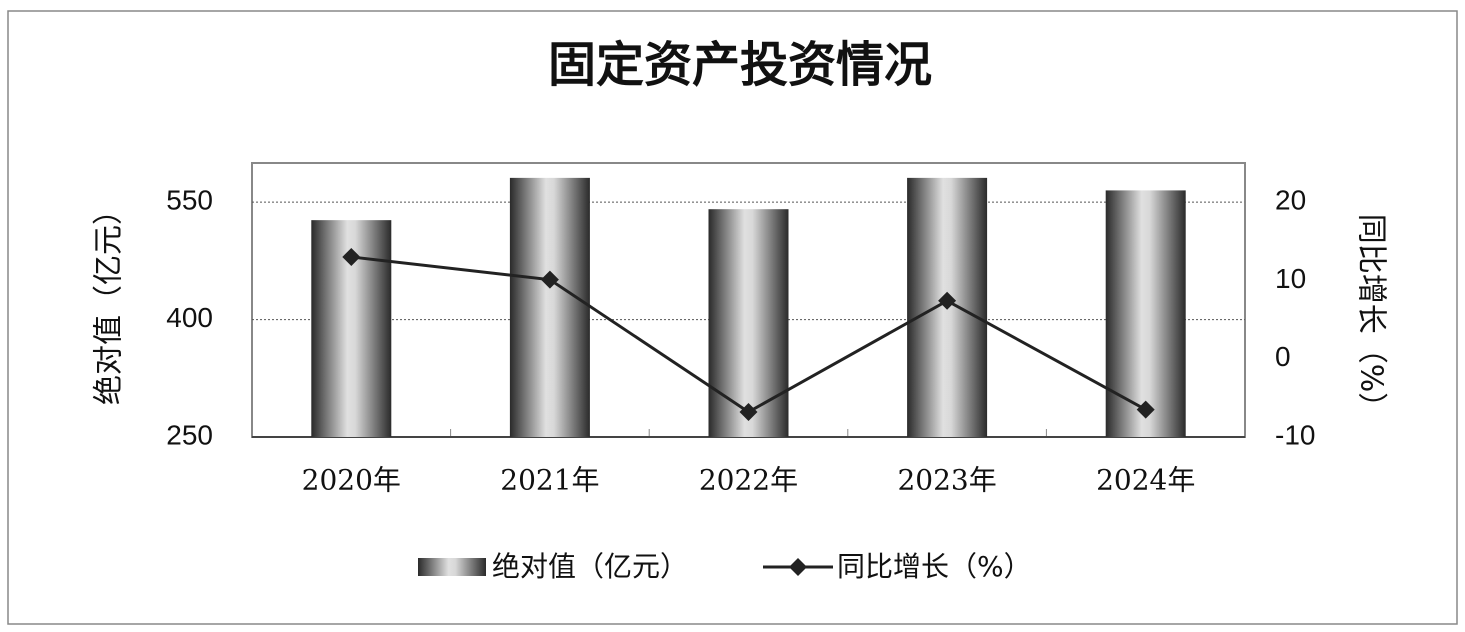 This screenshot has height=632, width=1465. I want to click on y-axis-title: 绝对值（亿元）, so click(109, 300).